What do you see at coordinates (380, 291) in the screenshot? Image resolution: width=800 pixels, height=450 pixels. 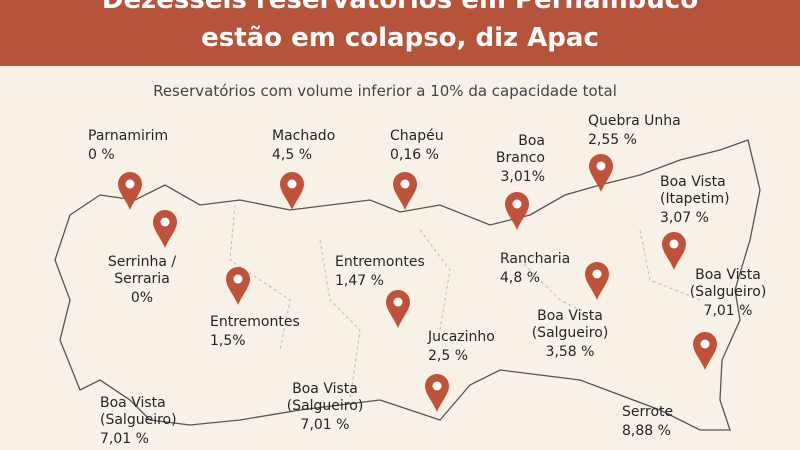 I see `reservoir: Entremontes 1,47 %` at bounding box center [380, 291].